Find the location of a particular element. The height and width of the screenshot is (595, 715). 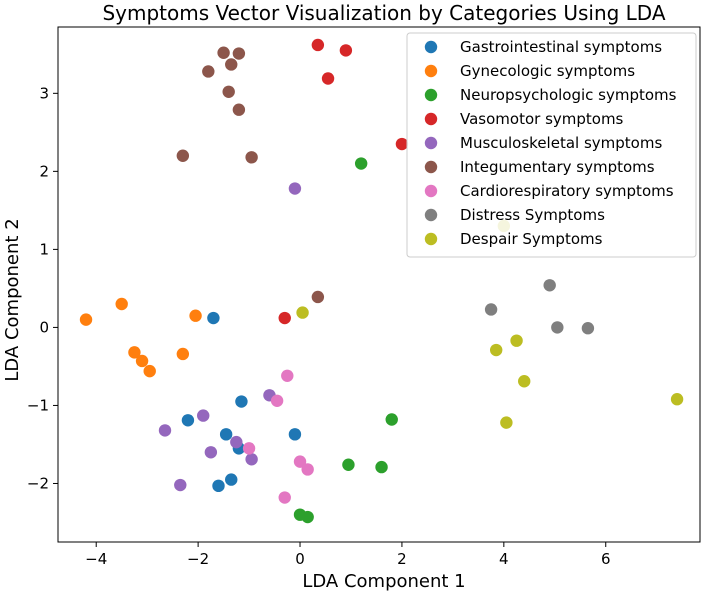

x-axis-label: LDA Component 1 is located at coordinates (383, 581).